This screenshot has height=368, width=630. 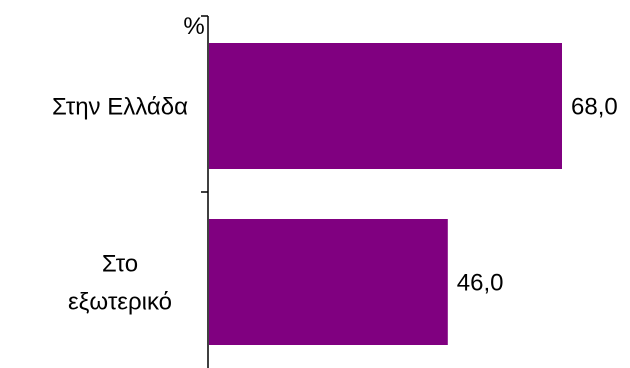 I want to click on category-label-2-line-1: Στο, so click(x=120, y=263).